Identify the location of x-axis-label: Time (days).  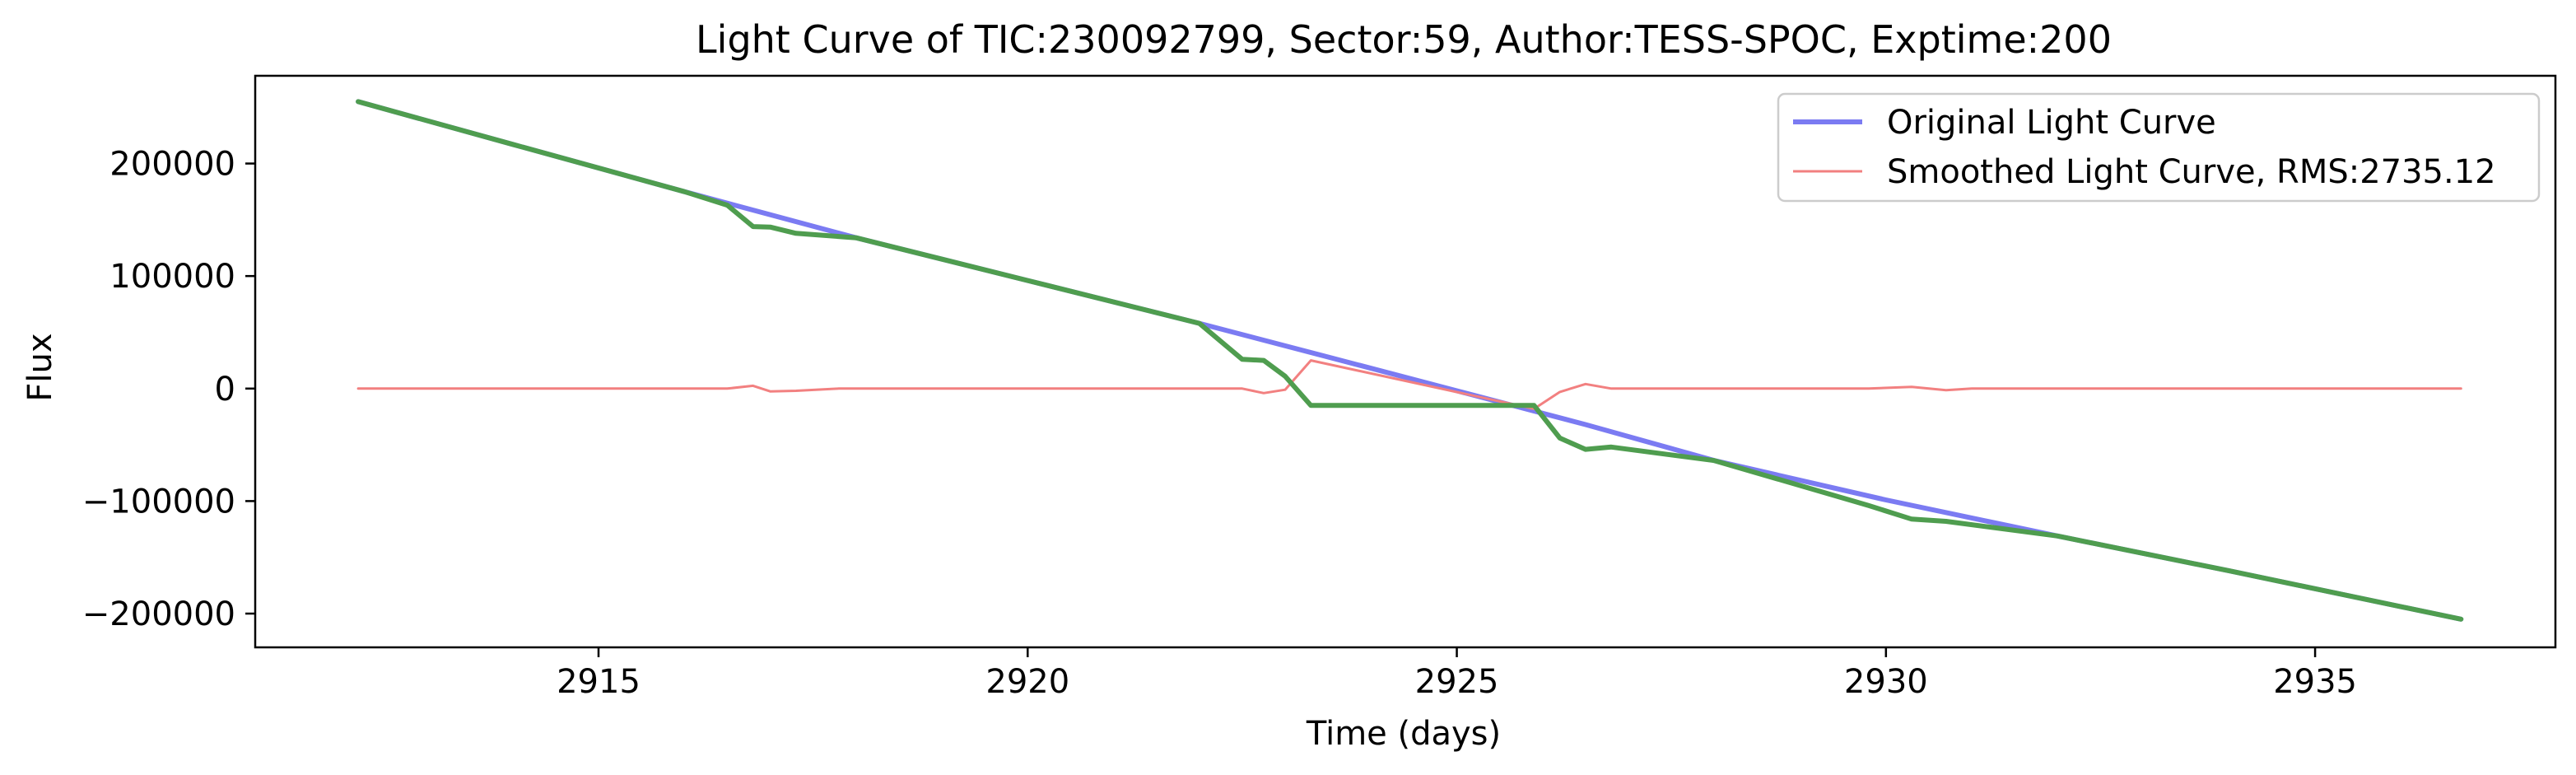
(1403, 734).